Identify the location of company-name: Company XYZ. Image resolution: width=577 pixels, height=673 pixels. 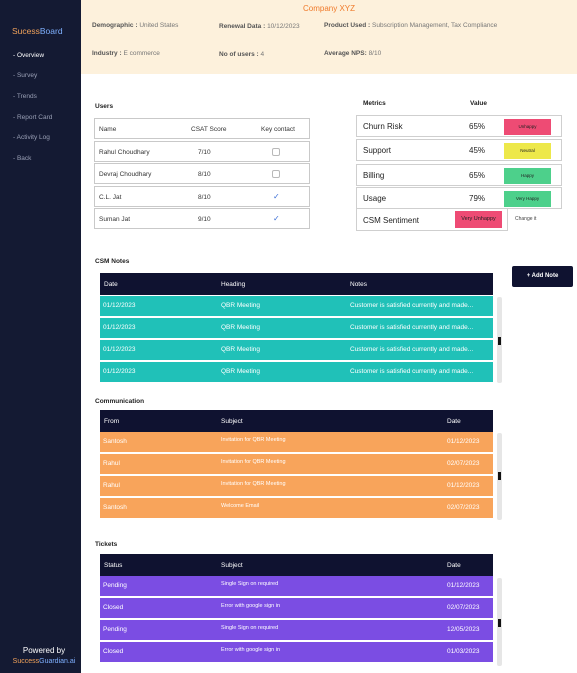
(329, 8).